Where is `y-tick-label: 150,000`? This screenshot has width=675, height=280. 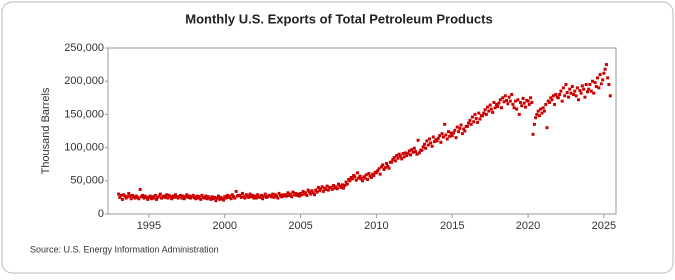
y-tick-label: 150,000 is located at coordinates (84, 114).